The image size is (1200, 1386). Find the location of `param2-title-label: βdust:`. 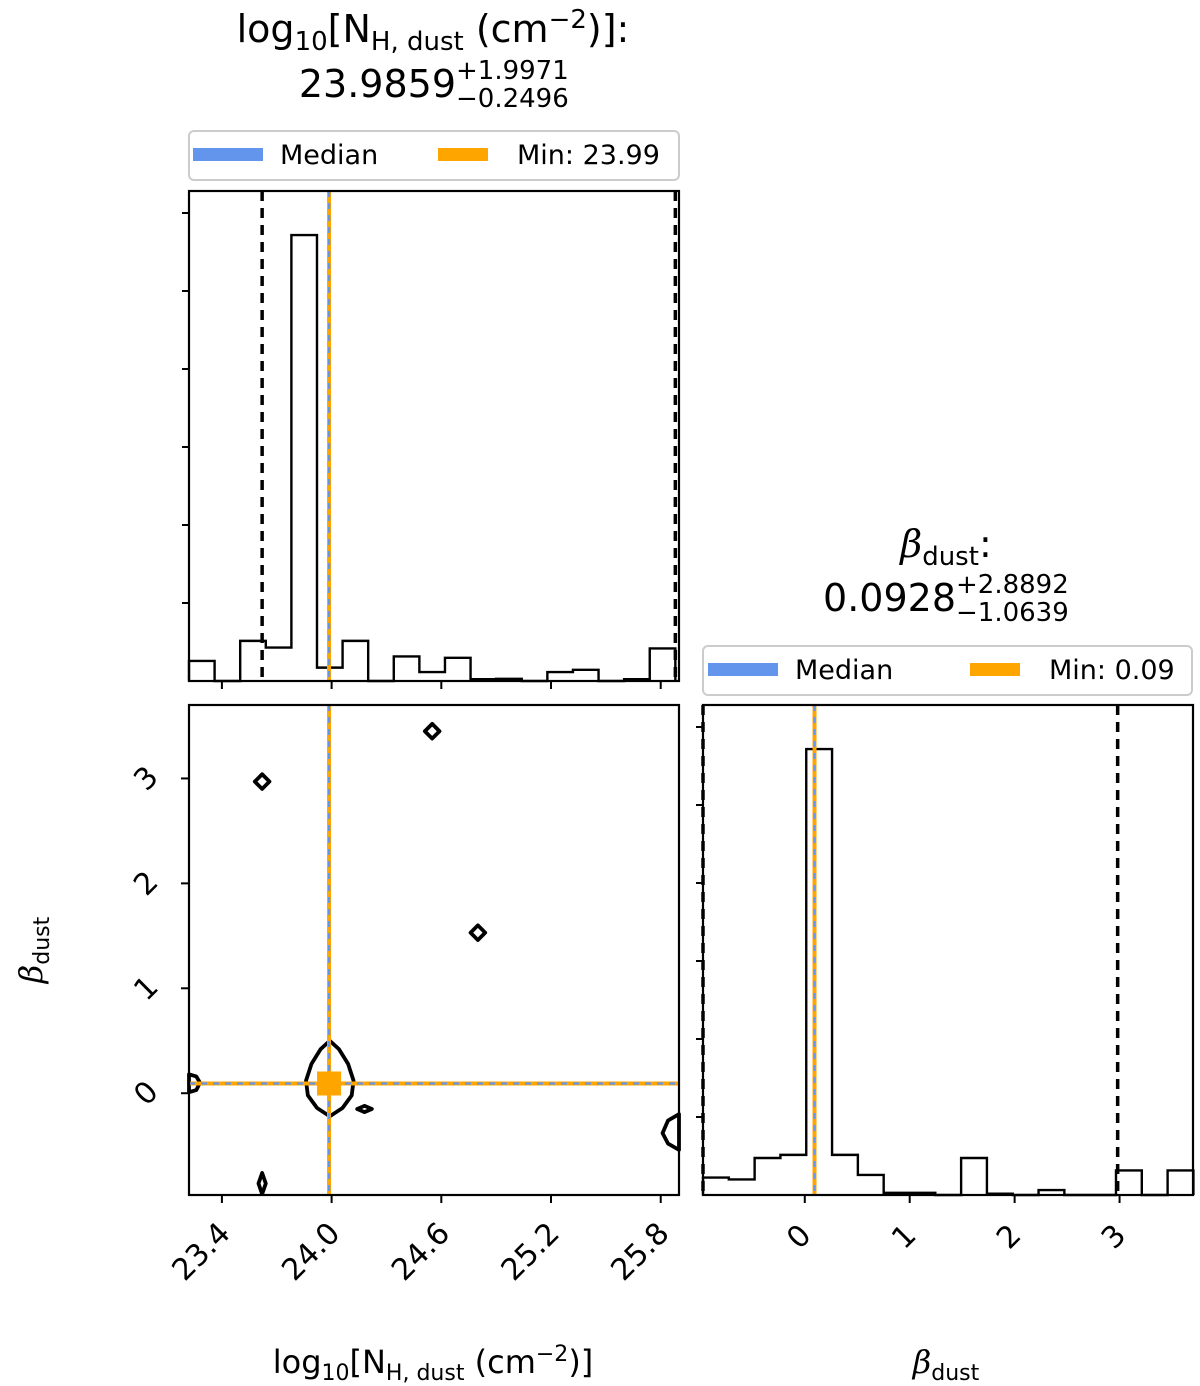

param2-title-label: βdust: is located at coordinates (945, 547).